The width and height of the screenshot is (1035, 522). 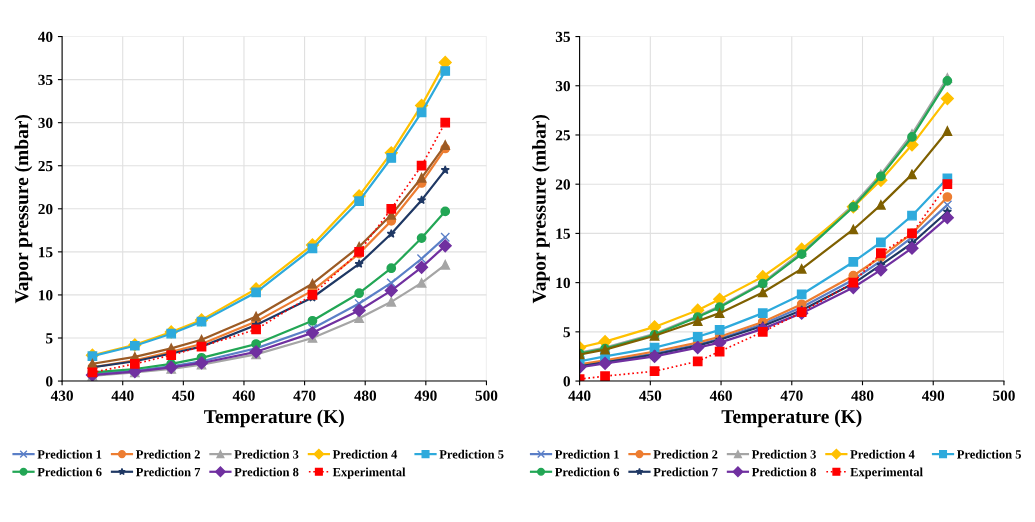 What do you see at coordinates (45, 36) in the screenshot?
I see `y-tick-label: 40` at bounding box center [45, 36].